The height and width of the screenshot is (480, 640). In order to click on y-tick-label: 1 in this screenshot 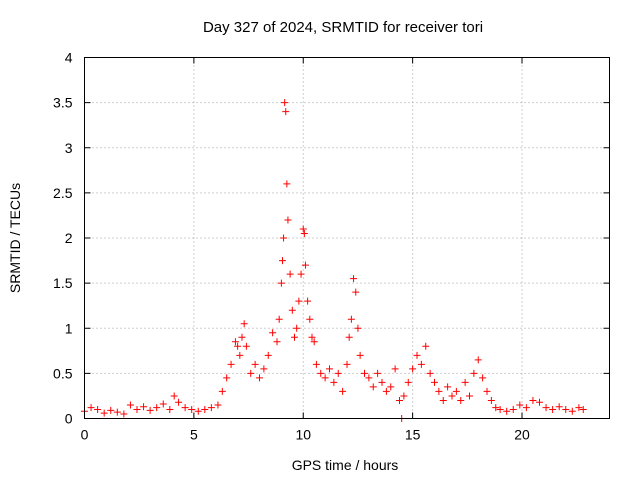, I will do `click(69, 328)`.